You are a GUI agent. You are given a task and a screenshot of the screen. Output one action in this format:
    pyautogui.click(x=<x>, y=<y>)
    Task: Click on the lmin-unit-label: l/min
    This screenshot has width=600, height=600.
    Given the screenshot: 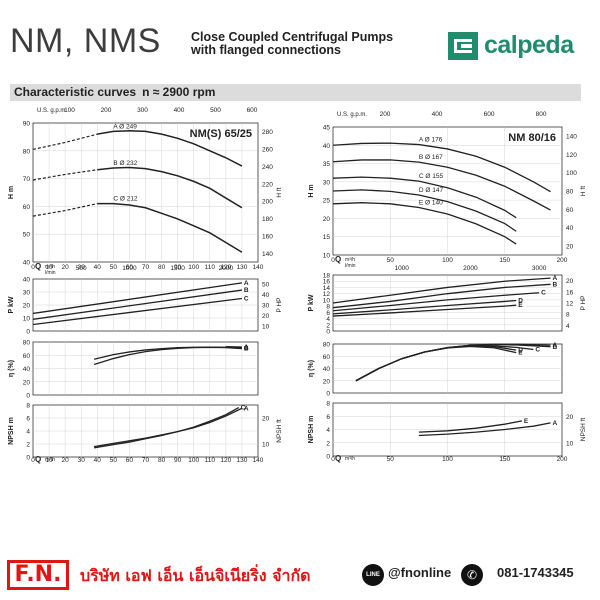 What is the action you would take?
    pyautogui.click(x=50, y=273)
    